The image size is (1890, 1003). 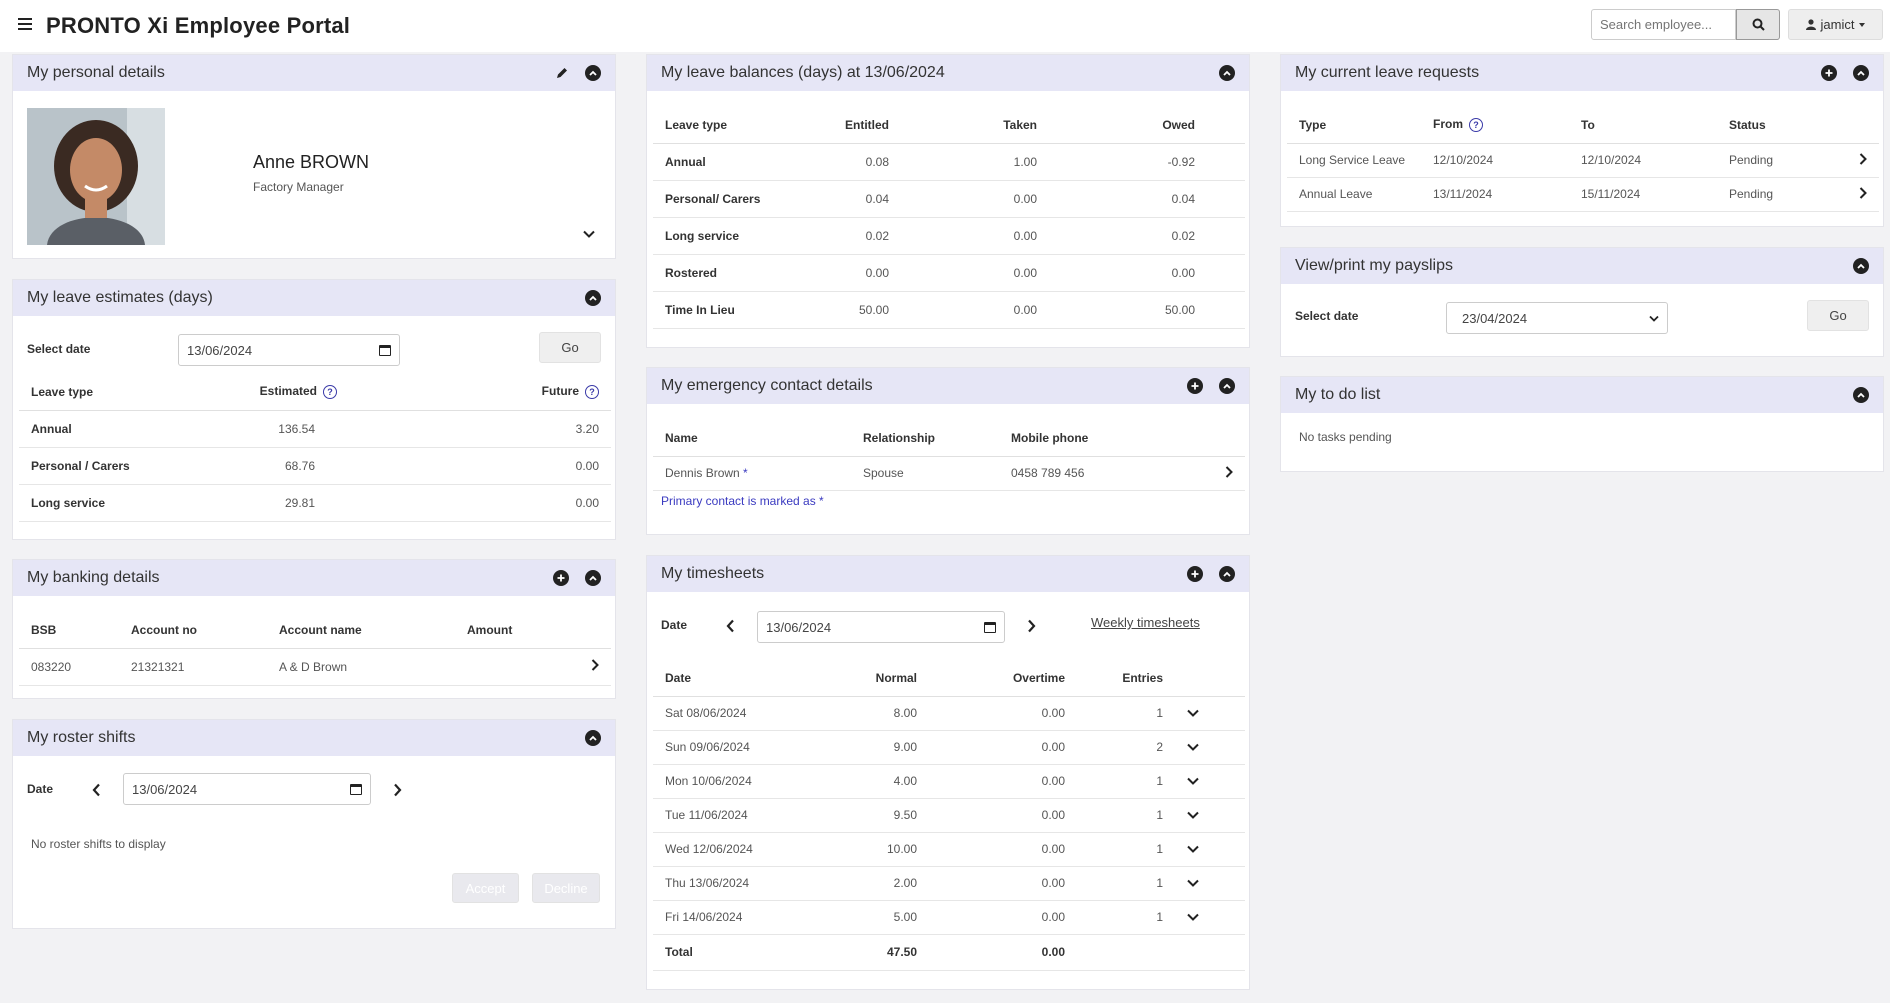 What do you see at coordinates (1663, 24) in the screenshot?
I see `search-input` at bounding box center [1663, 24].